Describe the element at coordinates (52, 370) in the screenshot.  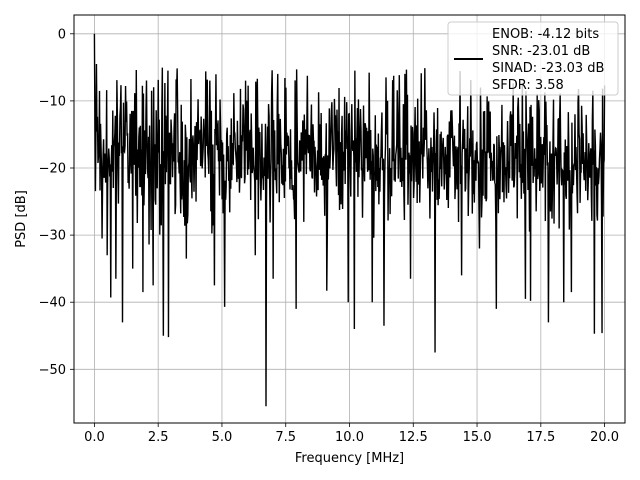
I see `y-tick-label: −50` at that location.